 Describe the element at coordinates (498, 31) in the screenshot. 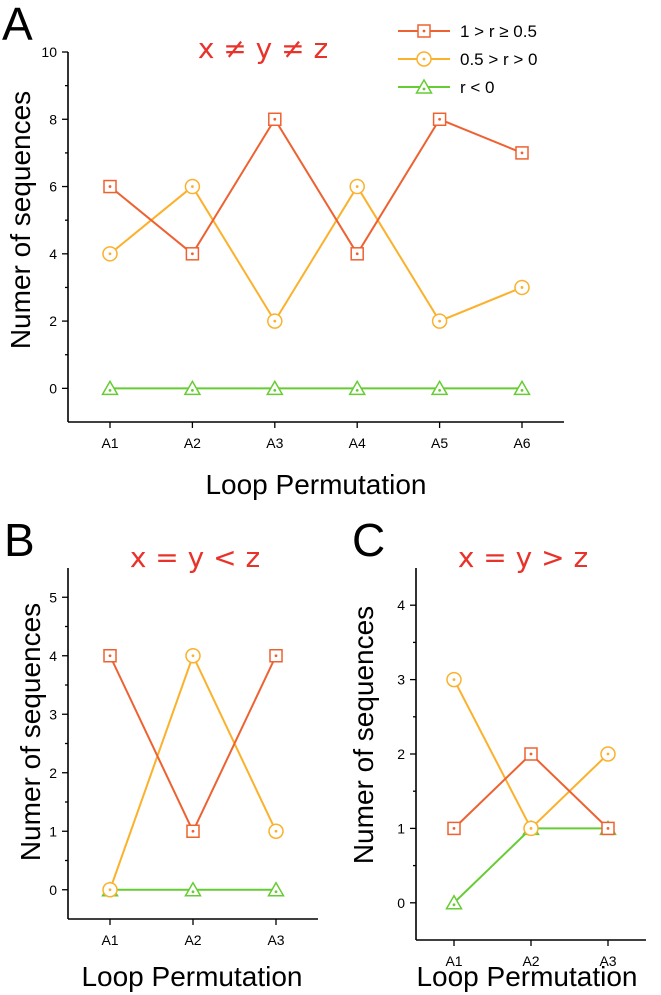

I see `legend-label-s1: 1 > r ≥ 0.5` at that location.